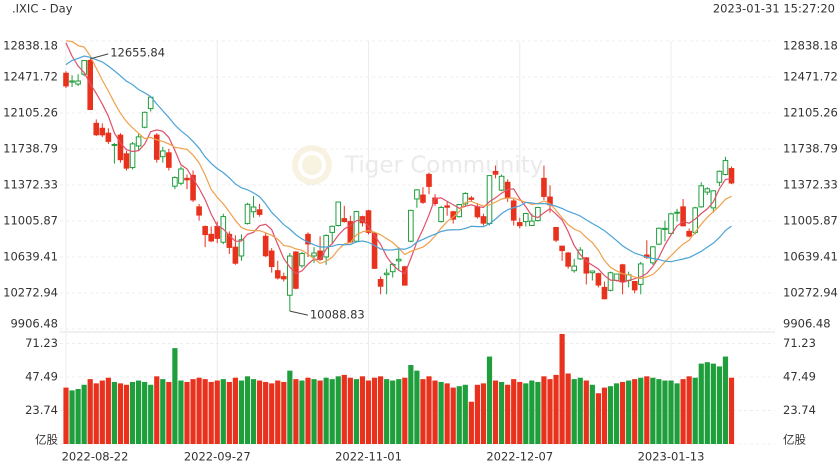 The width and height of the screenshot is (840, 474). What do you see at coordinates (810, 112) in the screenshot?
I see `y-tick-label-right: 12105.26` at bounding box center [810, 112].